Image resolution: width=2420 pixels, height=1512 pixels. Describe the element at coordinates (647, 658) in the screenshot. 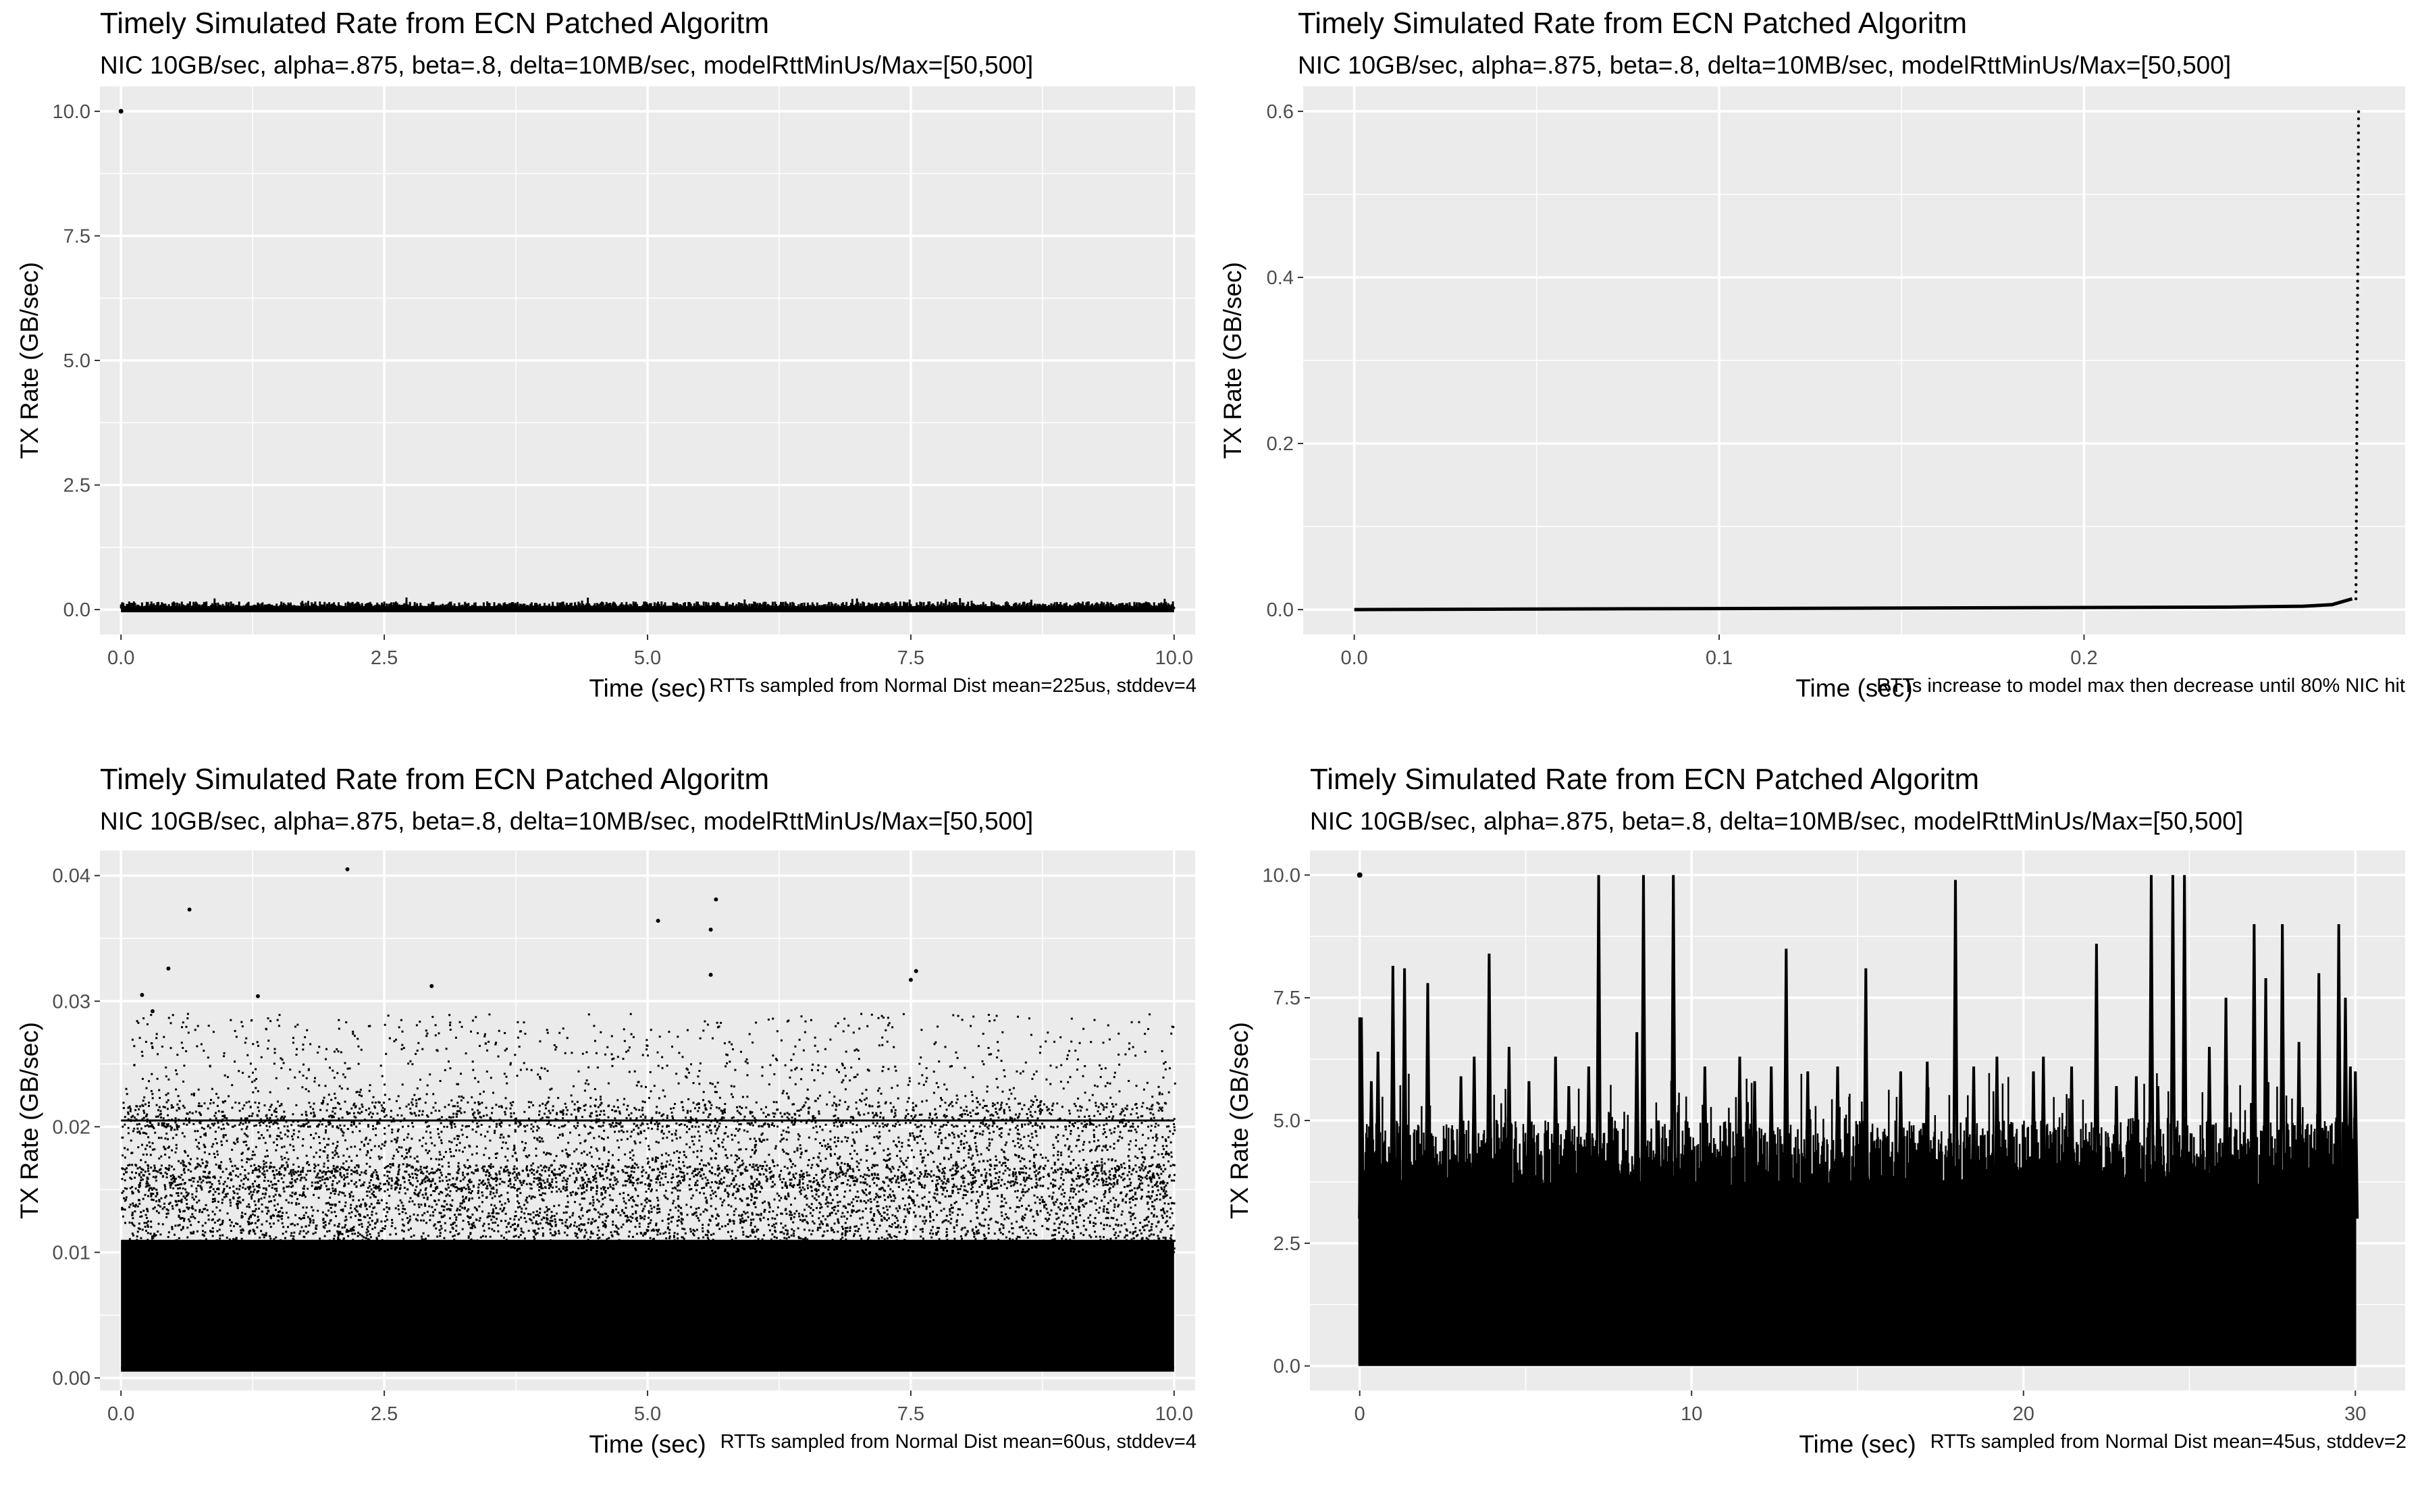

I see `x-tick-label: 5.0` at that location.